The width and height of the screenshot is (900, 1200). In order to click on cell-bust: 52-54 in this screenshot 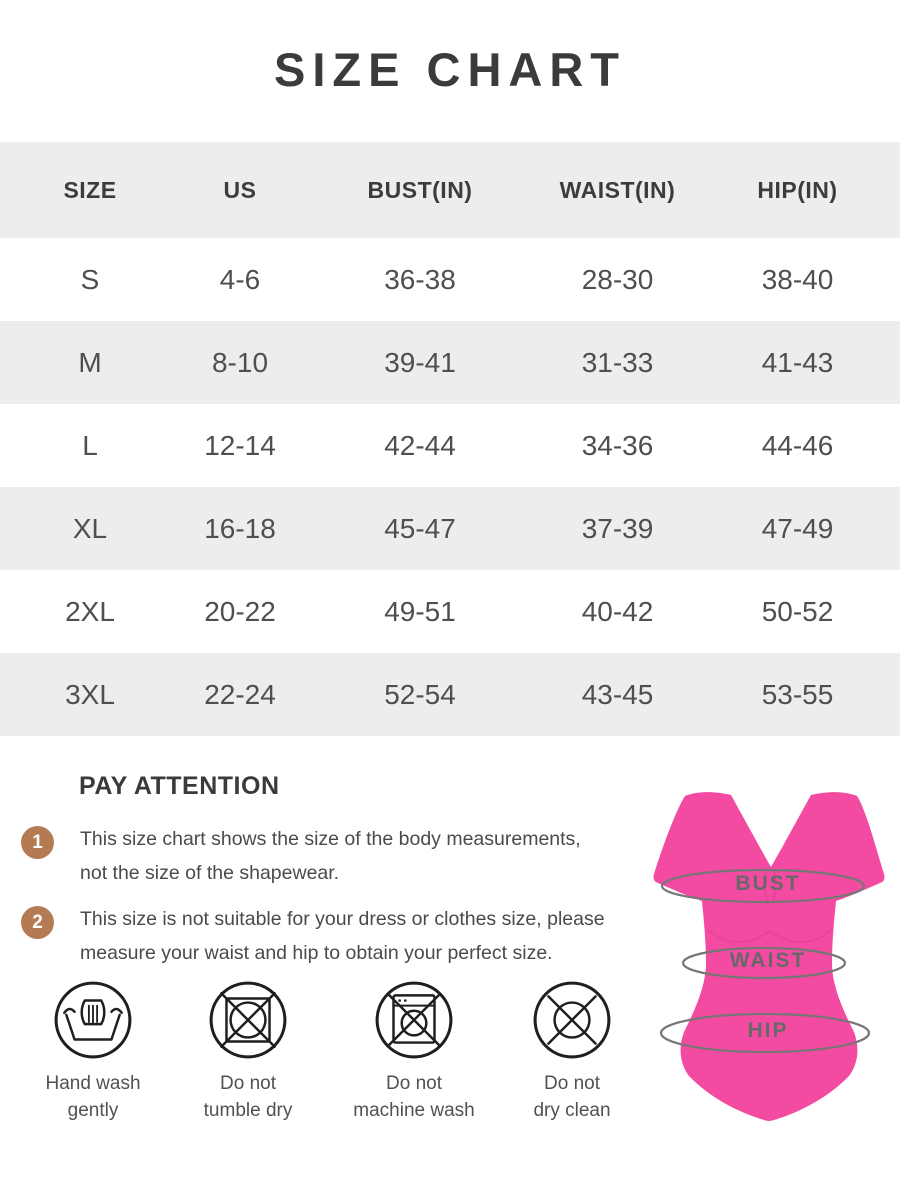, I will do `click(420, 694)`.